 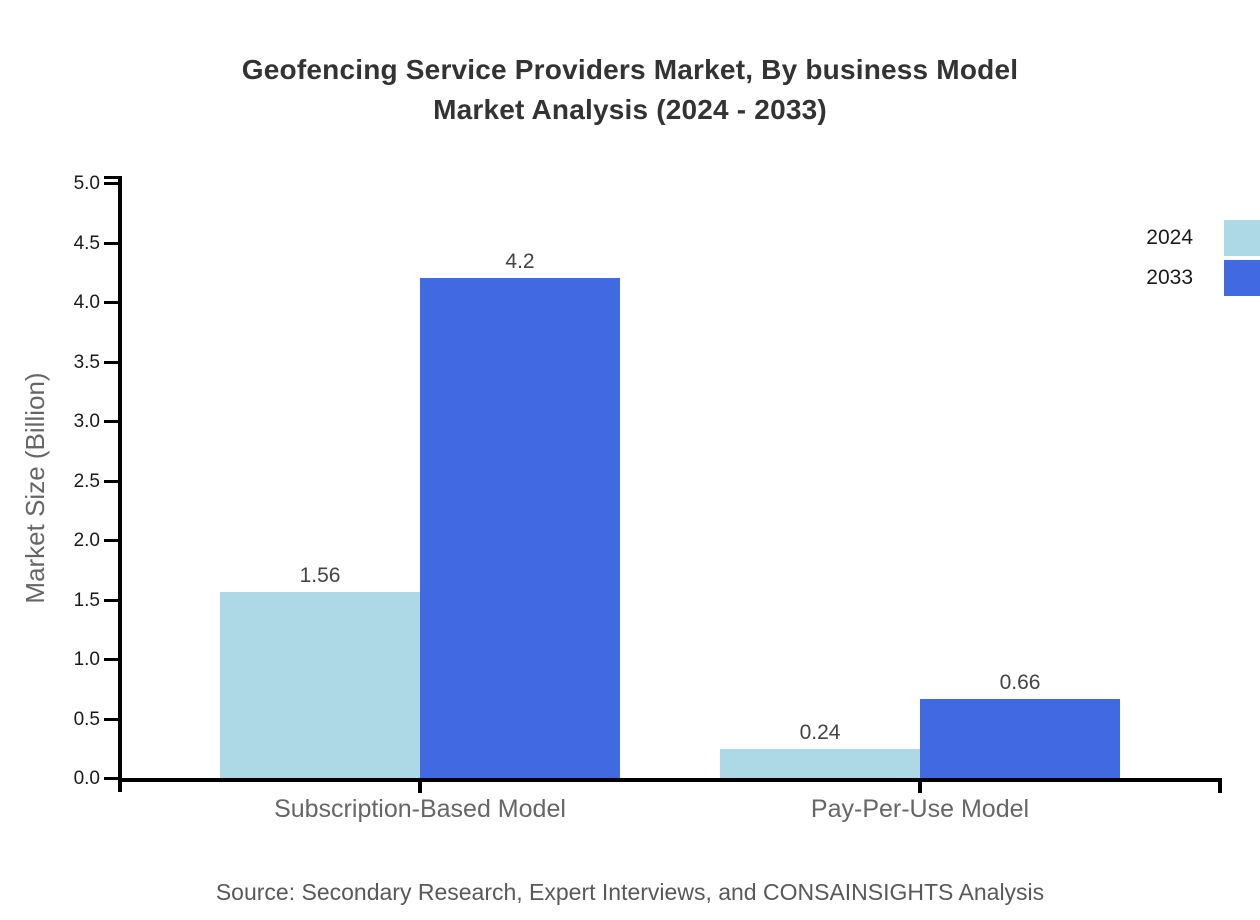 What do you see at coordinates (86, 719) in the screenshot?
I see `y-axis-tick-label: 0.5` at bounding box center [86, 719].